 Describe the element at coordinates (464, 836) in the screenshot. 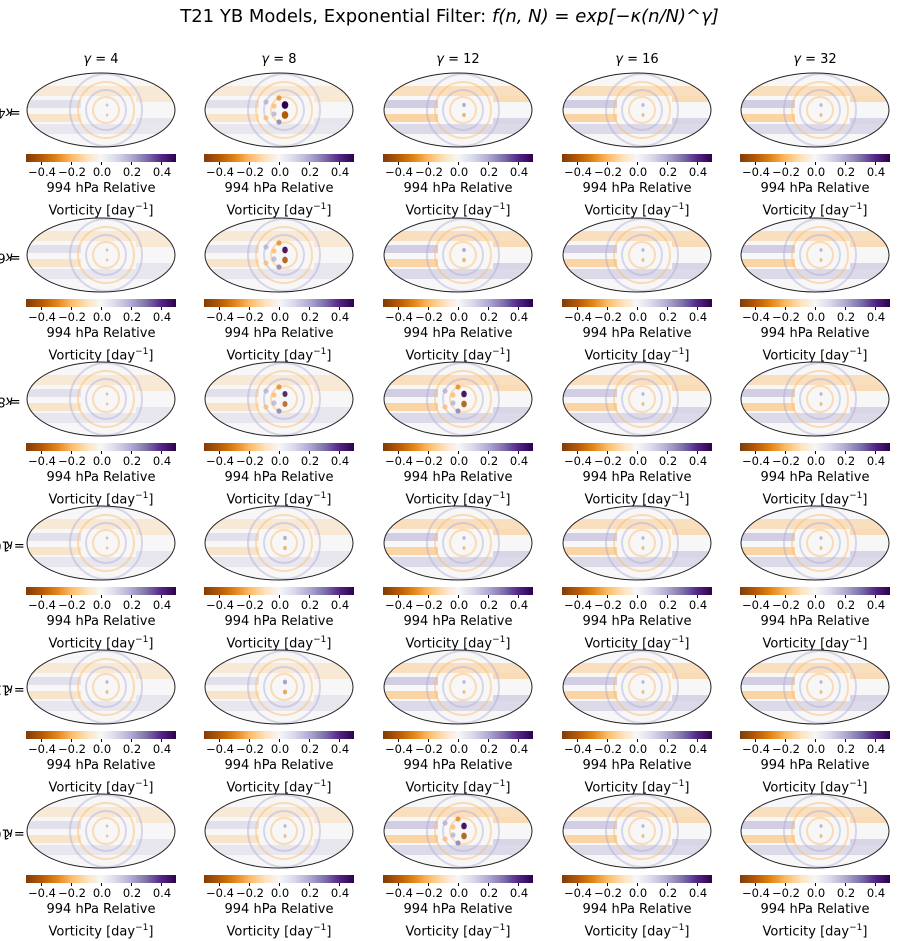

I see `dipole-negative-lobe` at that location.